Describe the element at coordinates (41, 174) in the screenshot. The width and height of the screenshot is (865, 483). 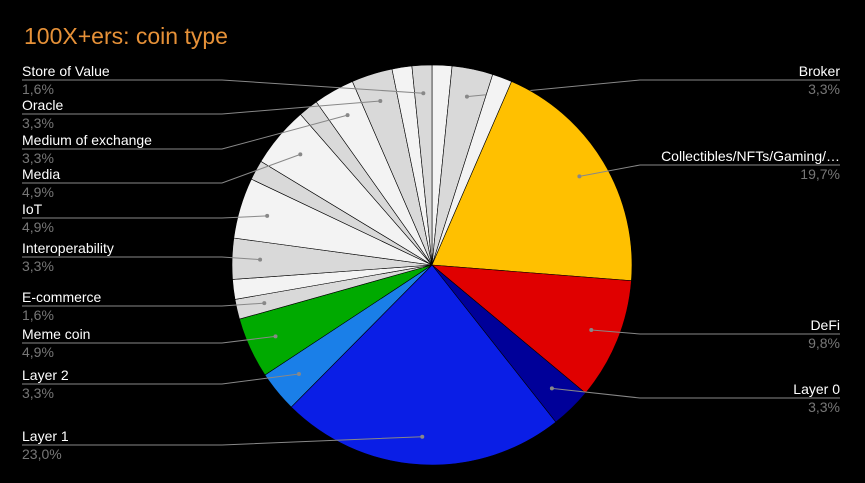
I see `slice-label: Media` at that location.